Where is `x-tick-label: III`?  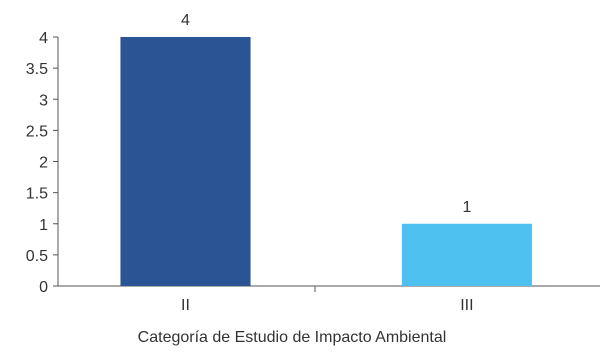 x-tick-label: III is located at coordinates (466, 305).